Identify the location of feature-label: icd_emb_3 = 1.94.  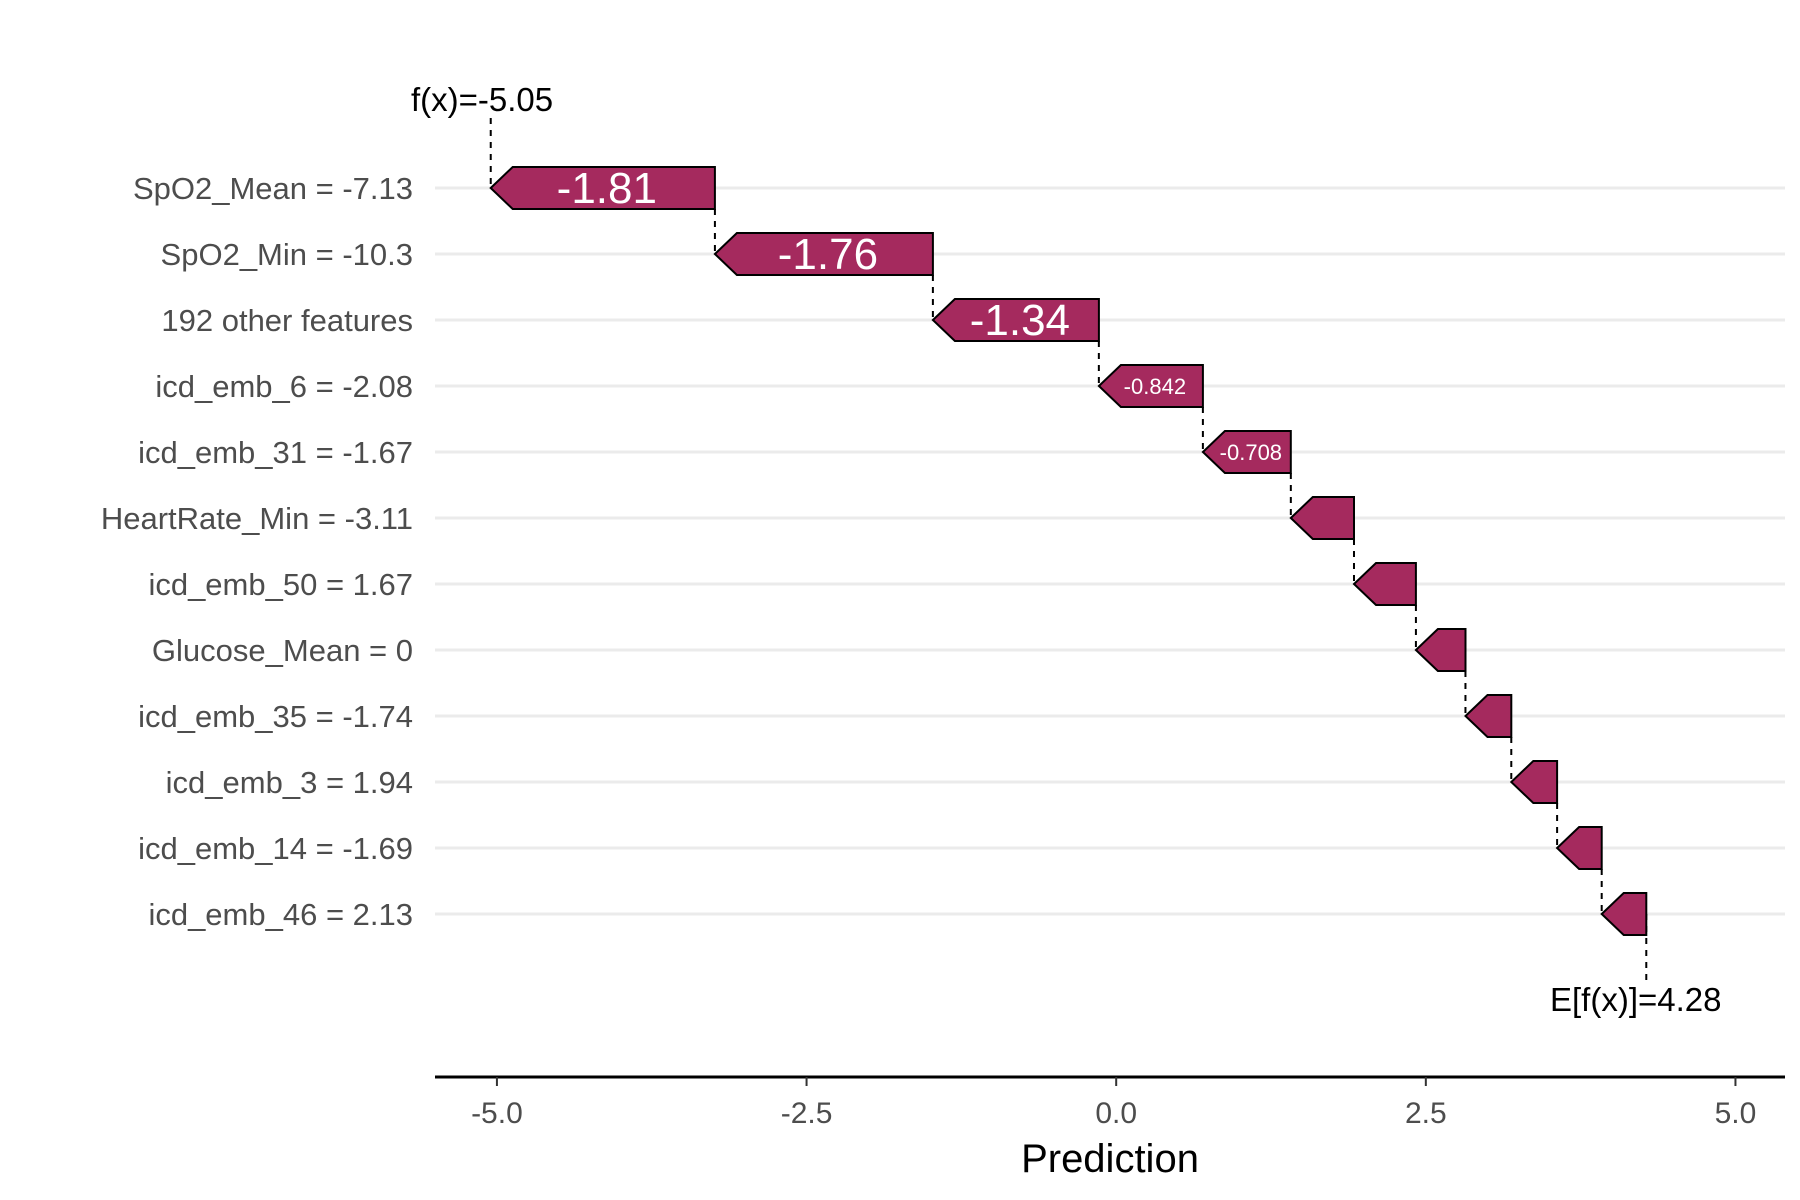
(289, 782).